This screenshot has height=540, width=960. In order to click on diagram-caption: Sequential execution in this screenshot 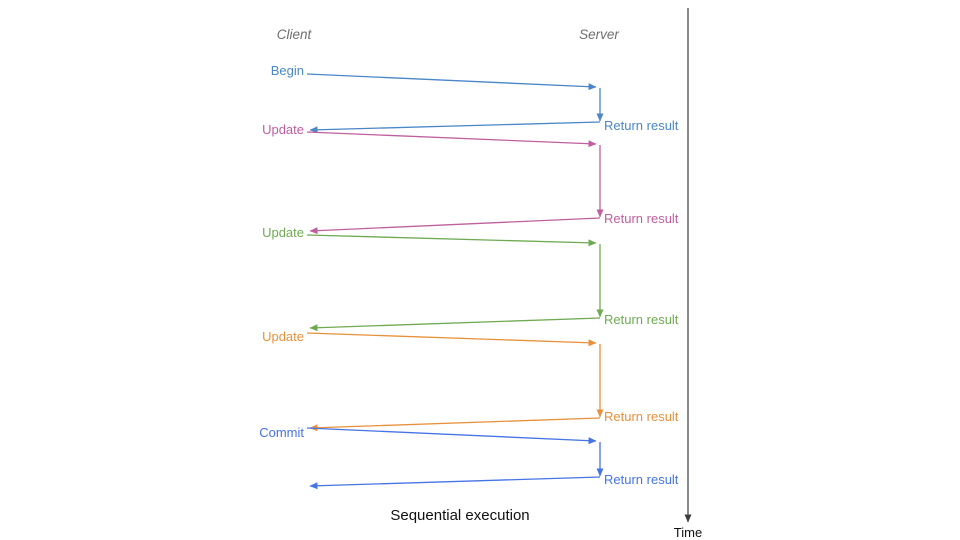, I will do `click(459, 515)`.